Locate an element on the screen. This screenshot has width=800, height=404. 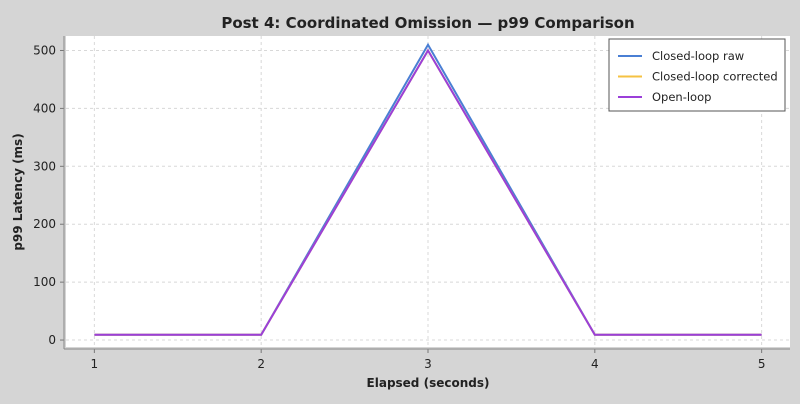
x-tick-label: 5 is located at coordinates (762, 364).